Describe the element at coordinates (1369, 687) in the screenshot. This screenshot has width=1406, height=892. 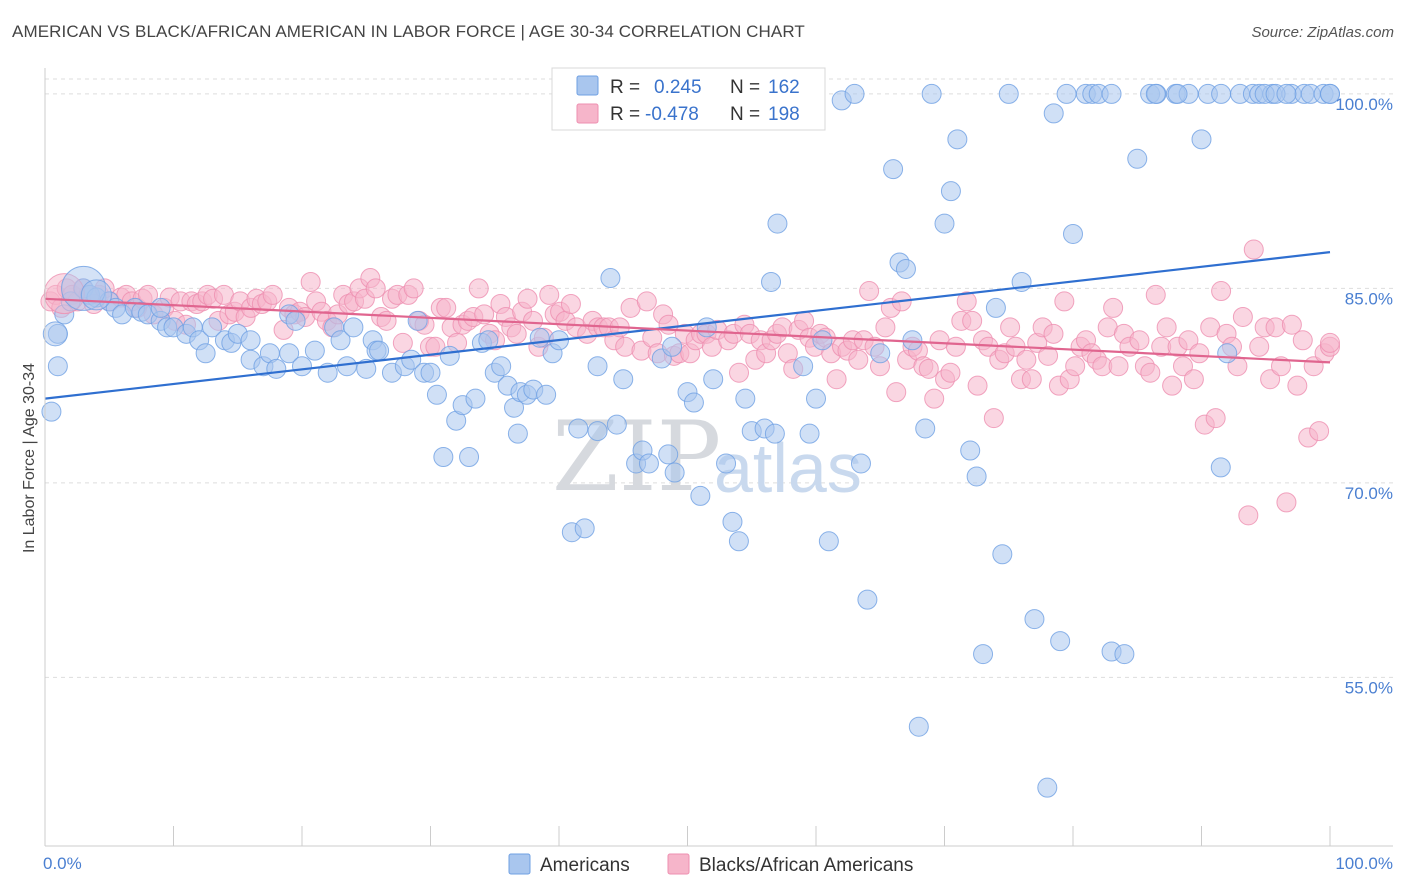
I see `y-tick-label: 55.0%` at that location.